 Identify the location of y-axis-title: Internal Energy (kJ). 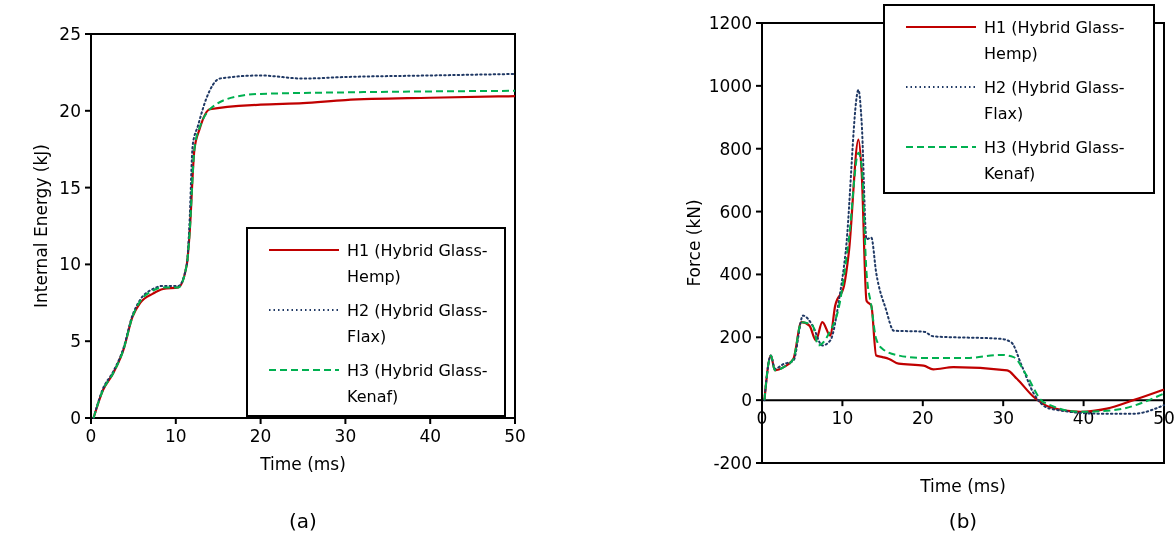
(41, 226).